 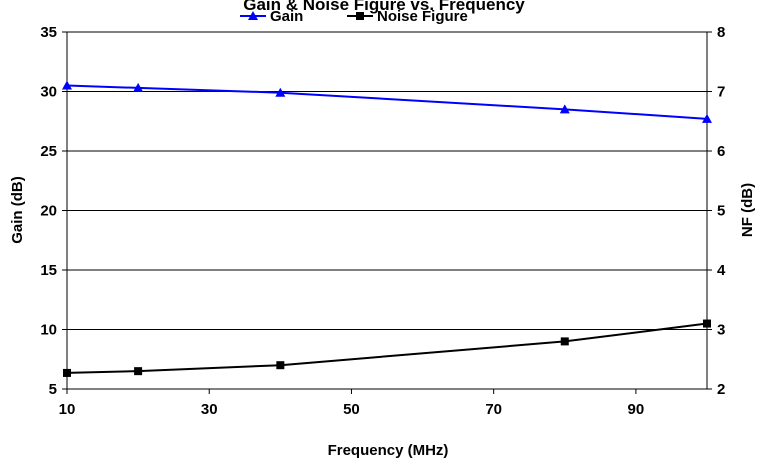 I want to click on x-tick-label: 90, so click(x=636, y=409).